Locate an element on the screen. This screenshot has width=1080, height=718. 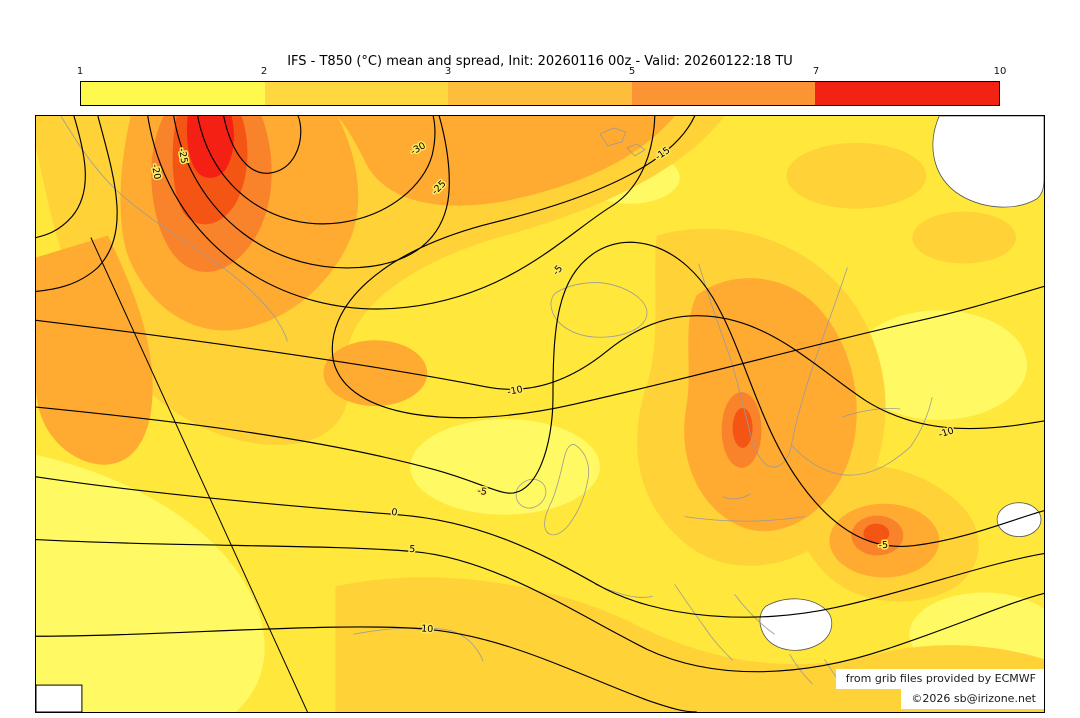
greenland-coast is located at coordinates (174, 229).